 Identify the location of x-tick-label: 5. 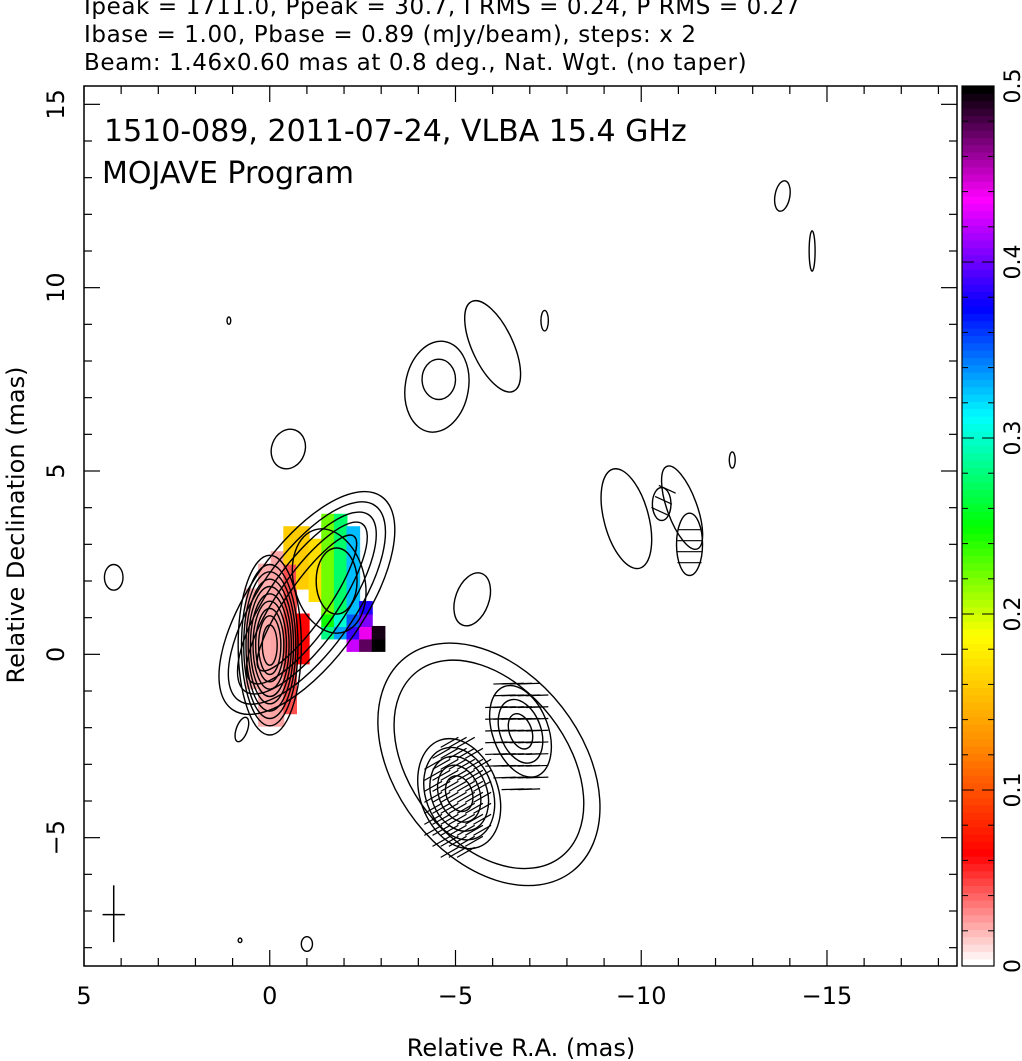
(83, 996).